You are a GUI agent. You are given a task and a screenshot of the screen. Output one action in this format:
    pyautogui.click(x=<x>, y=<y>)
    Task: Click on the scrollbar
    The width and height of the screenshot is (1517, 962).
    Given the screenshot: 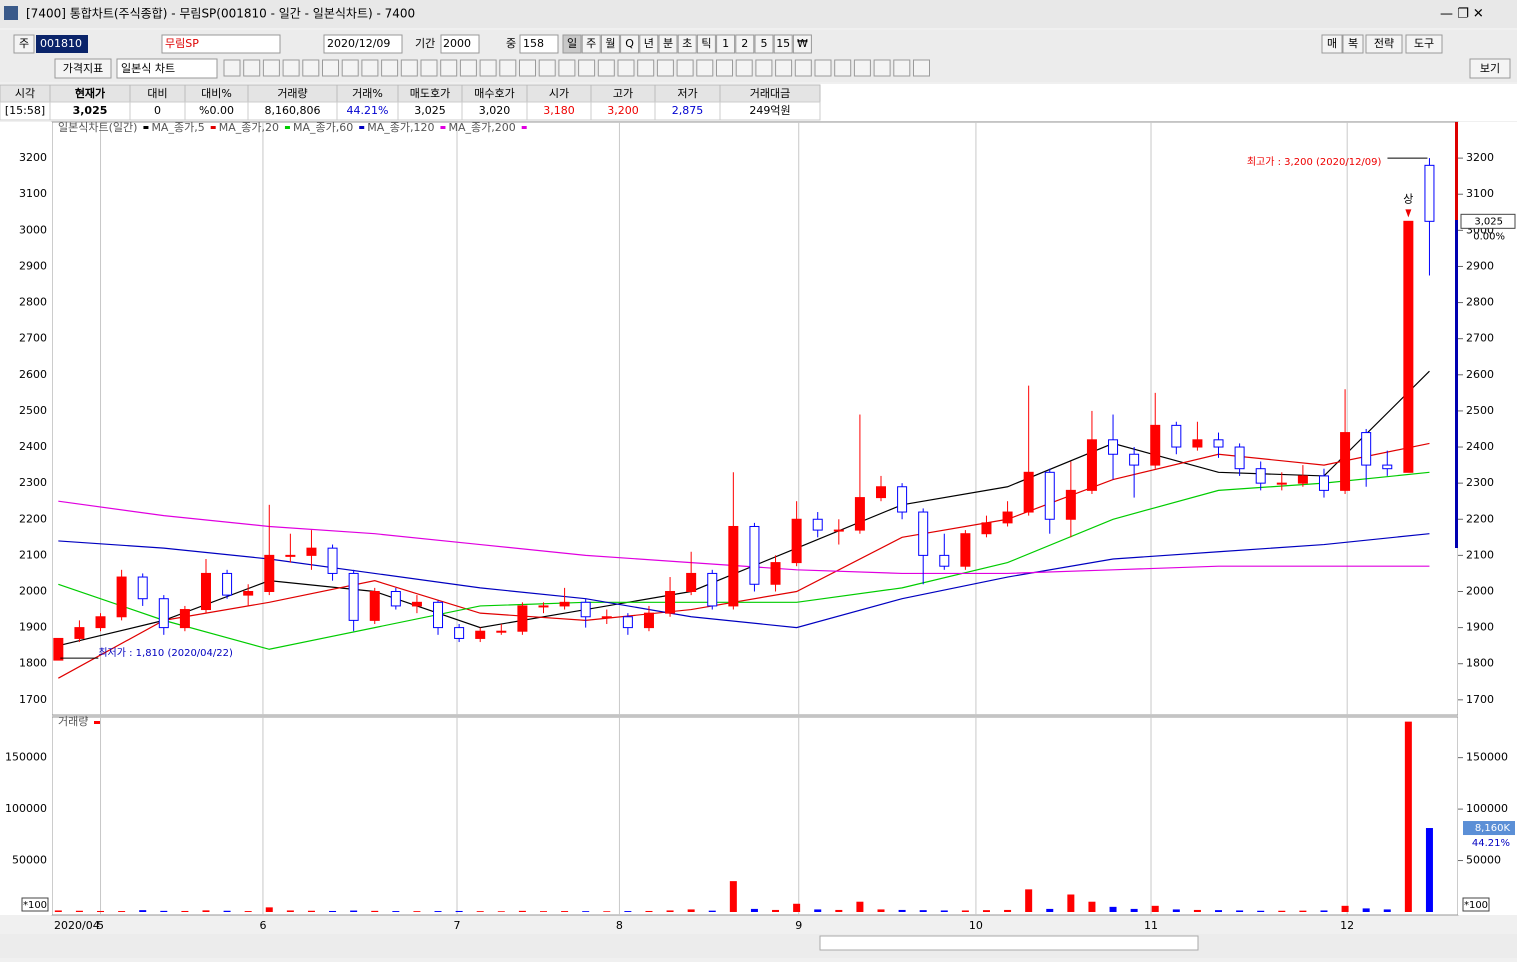 What is the action you would take?
    pyautogui.click(x=1009, y=943)
    